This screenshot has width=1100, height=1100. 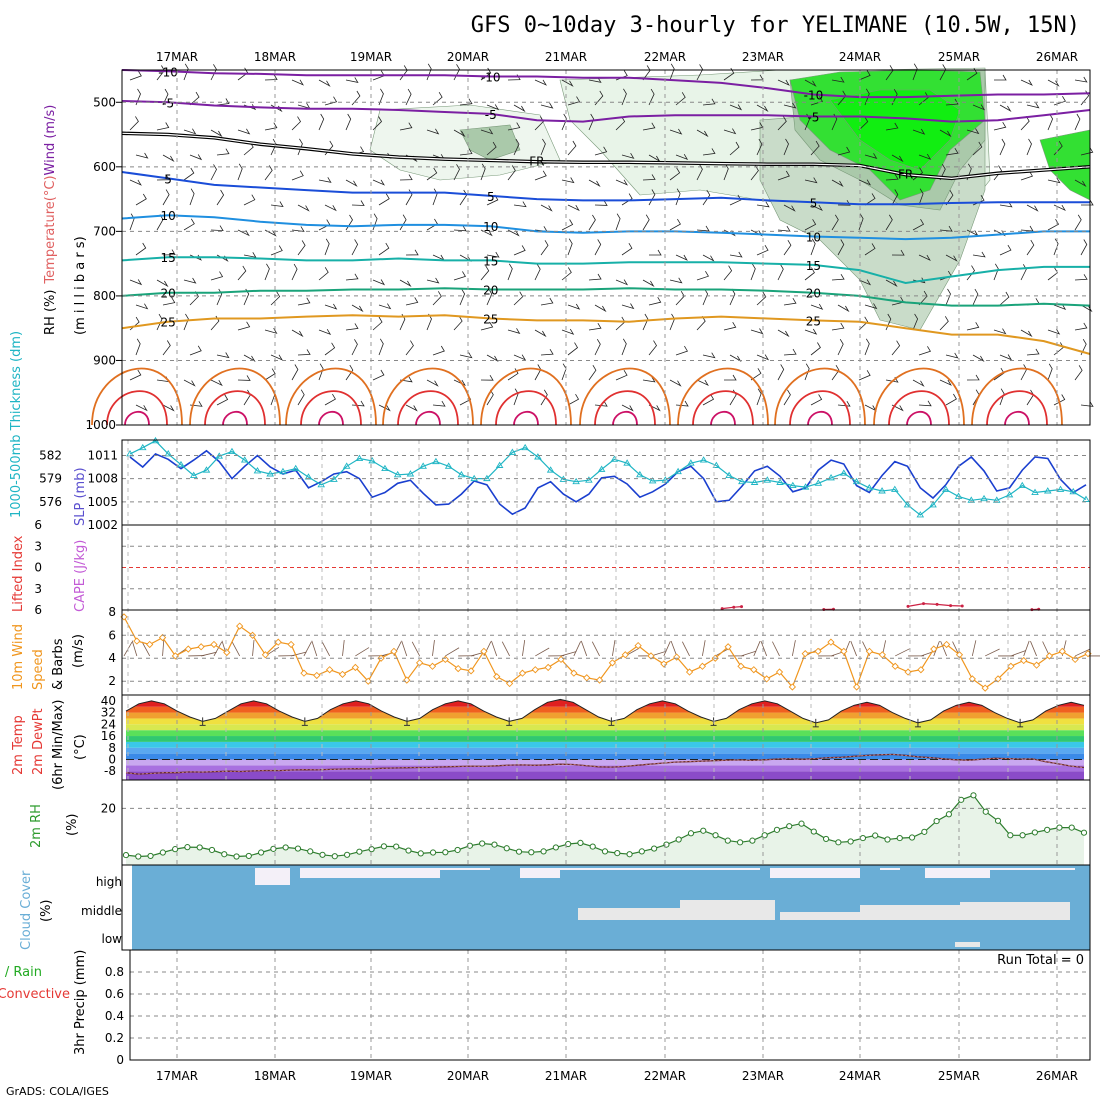 What do you see at coordinates (50, 188) in the screenshot?
I see `upper-air-ylabel-temp-unit: (°C)` at bounding box center [50, 188].